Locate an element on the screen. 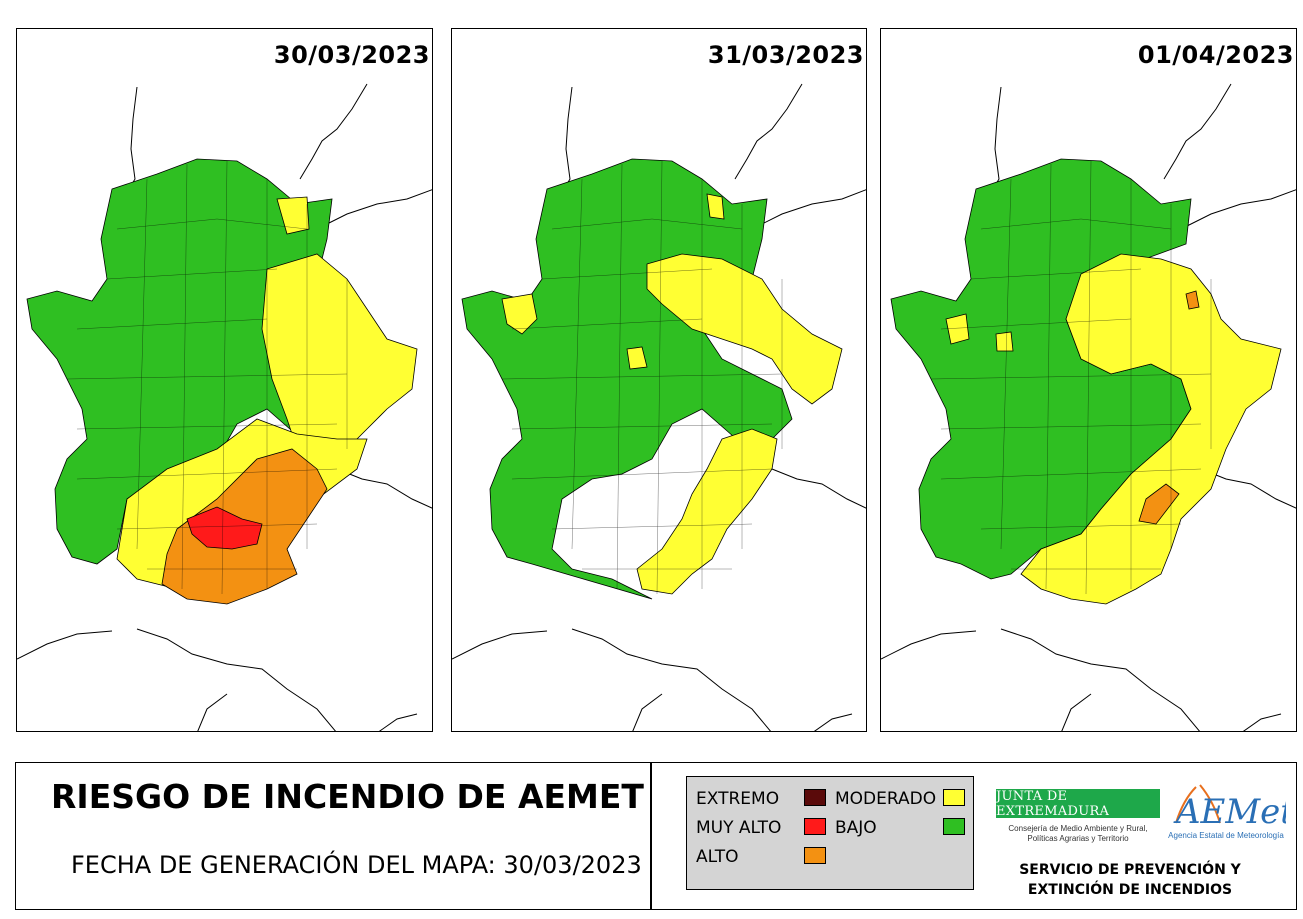 This screenshot has height=919, width=1303. legend-label-muy-alto: MUY ALTO is located at coordinates (739, 828).